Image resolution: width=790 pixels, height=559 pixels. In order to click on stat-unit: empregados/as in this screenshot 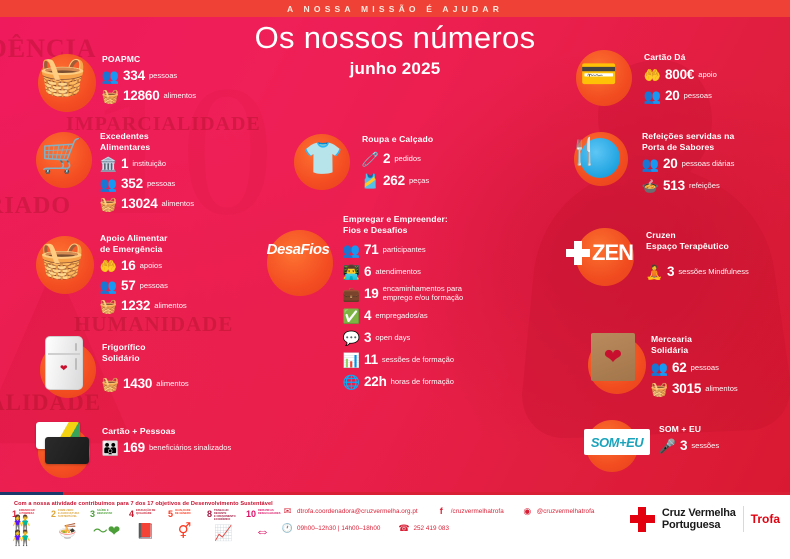, I will do `click(401, 315)`.